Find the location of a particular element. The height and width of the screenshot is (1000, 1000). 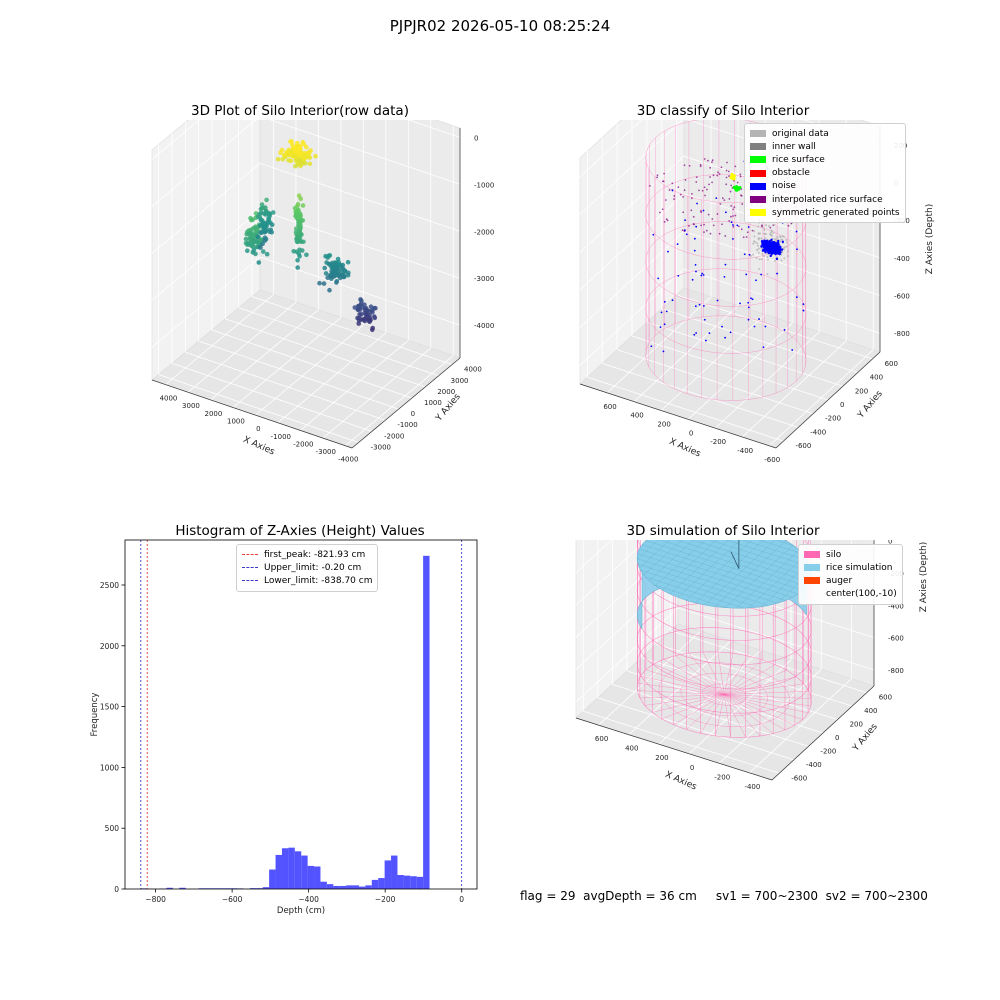

p1-z-tick: 0 is located at coordinates (476, 138).